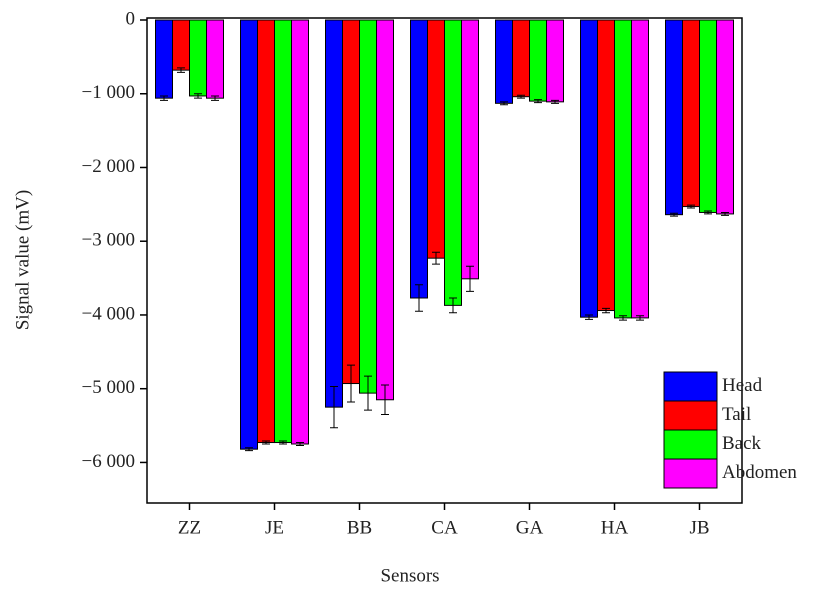  What do you see at coordinates (108, 387) in the screenshot?
I see `y-tick-label: −5 000` at bounding box center [108, 387].